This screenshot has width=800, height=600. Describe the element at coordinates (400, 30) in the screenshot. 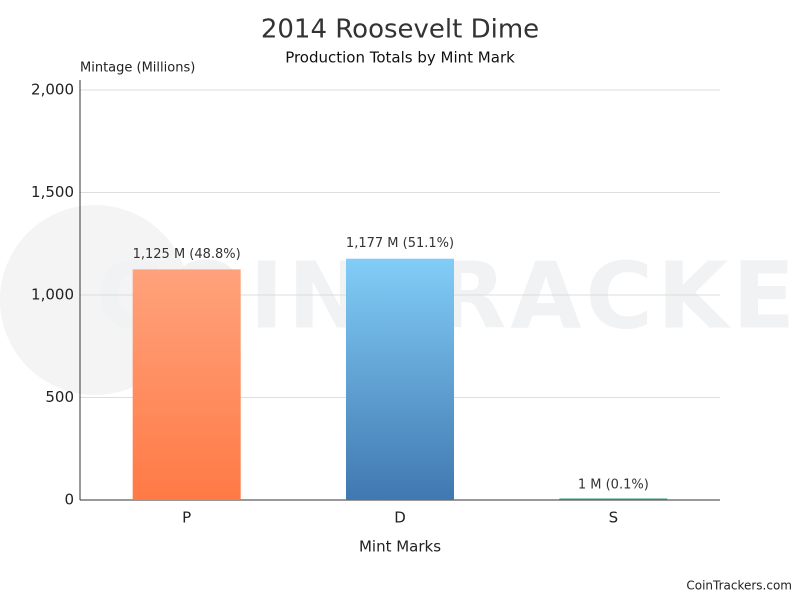

I see `chart-title: 2014 Roosevelt Dime` at that location.